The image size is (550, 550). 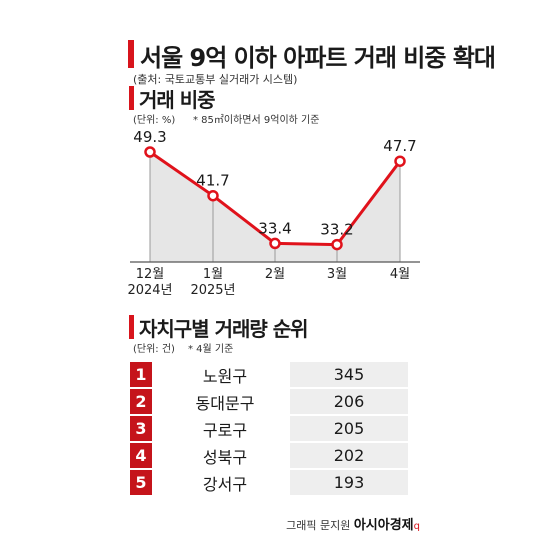 What do you see at coordinates (225, 375) in the screenshot?
I see `district-cell: 노원구` at bounding box center [225, 375].